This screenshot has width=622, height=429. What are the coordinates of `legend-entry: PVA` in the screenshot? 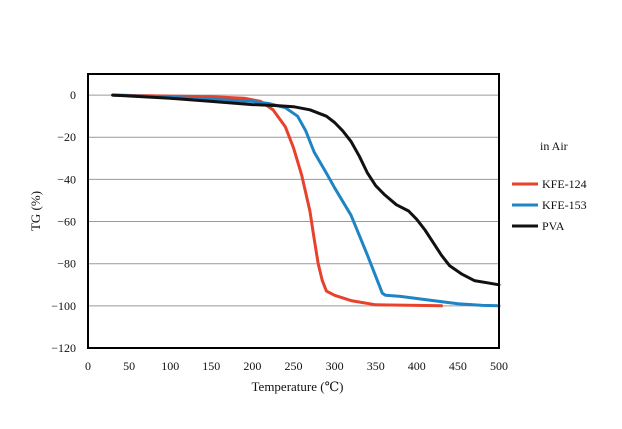 It's located at (553, 226).